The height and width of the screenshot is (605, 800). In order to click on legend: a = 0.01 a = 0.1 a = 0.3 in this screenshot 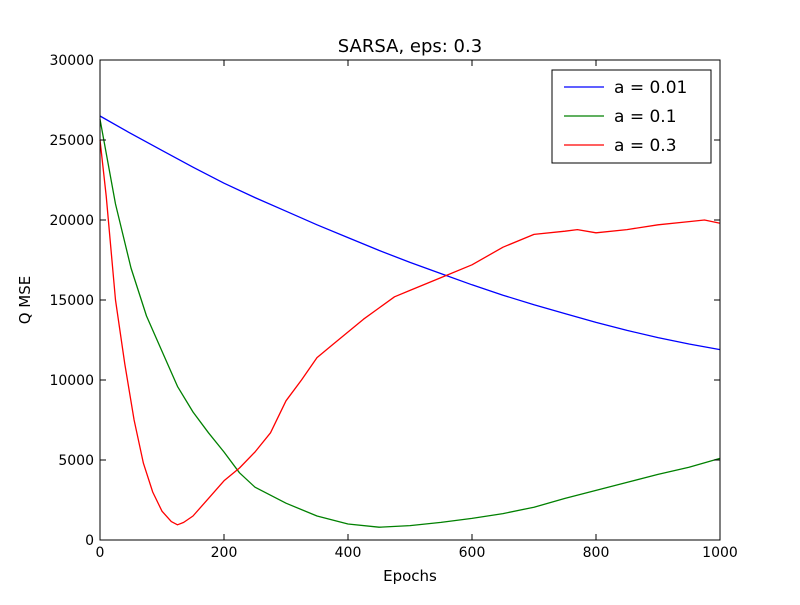, I will do `click(631, 116)`.